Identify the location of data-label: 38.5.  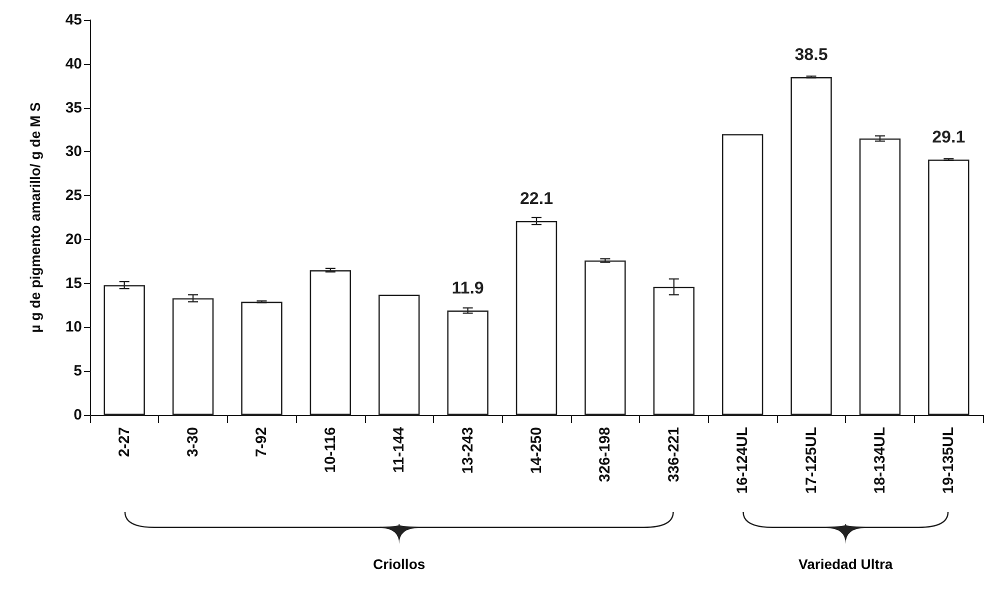
(811, 54).